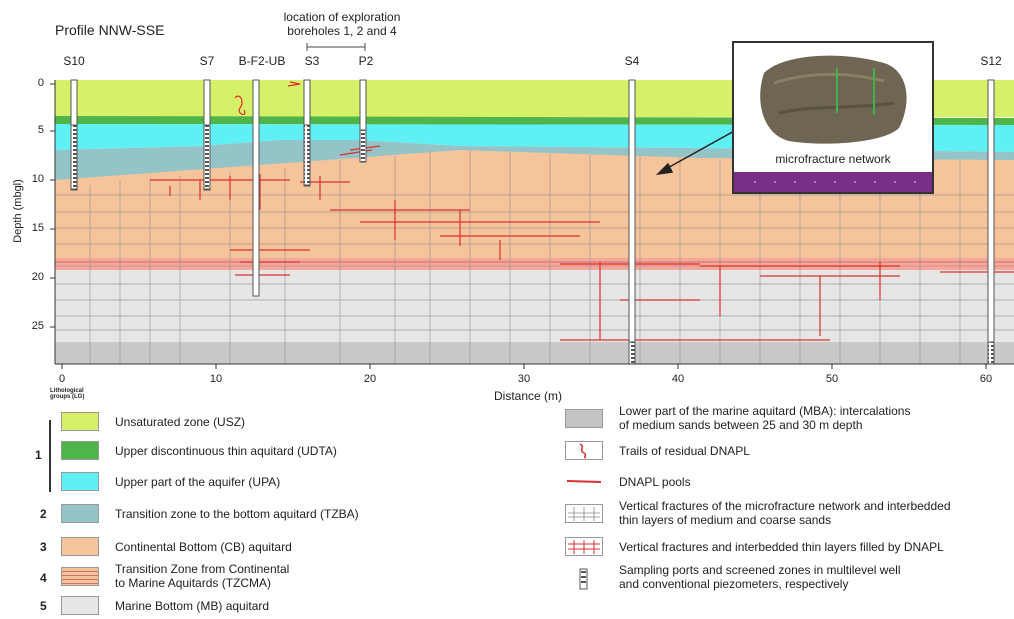  I want to click on well-bf2ub, so click(256, 188).